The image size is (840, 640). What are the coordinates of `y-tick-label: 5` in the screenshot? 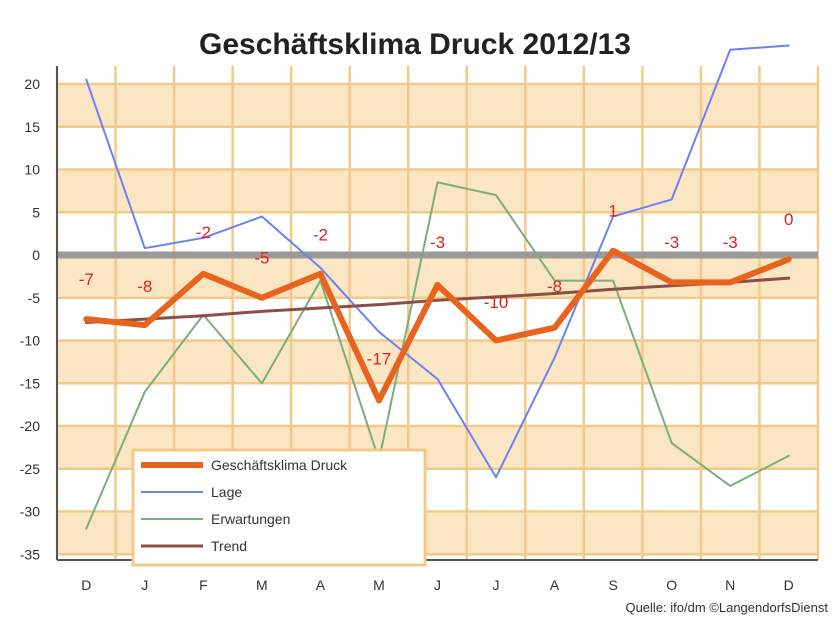 It's located at (36, 212).